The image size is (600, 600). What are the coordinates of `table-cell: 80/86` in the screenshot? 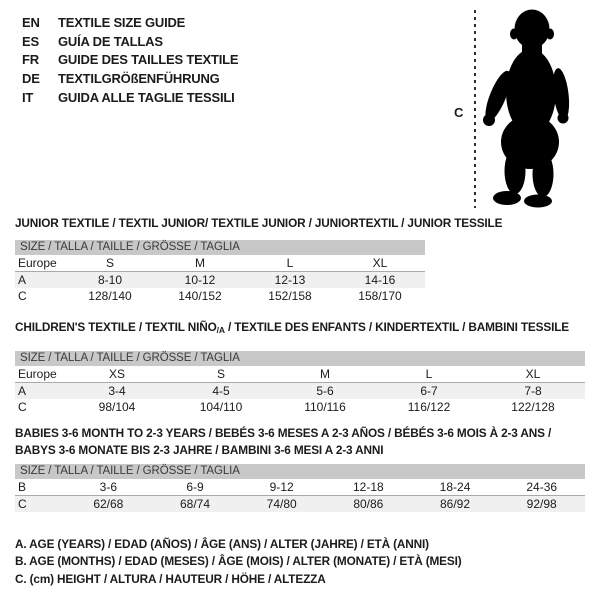 It's located at (368, 504).